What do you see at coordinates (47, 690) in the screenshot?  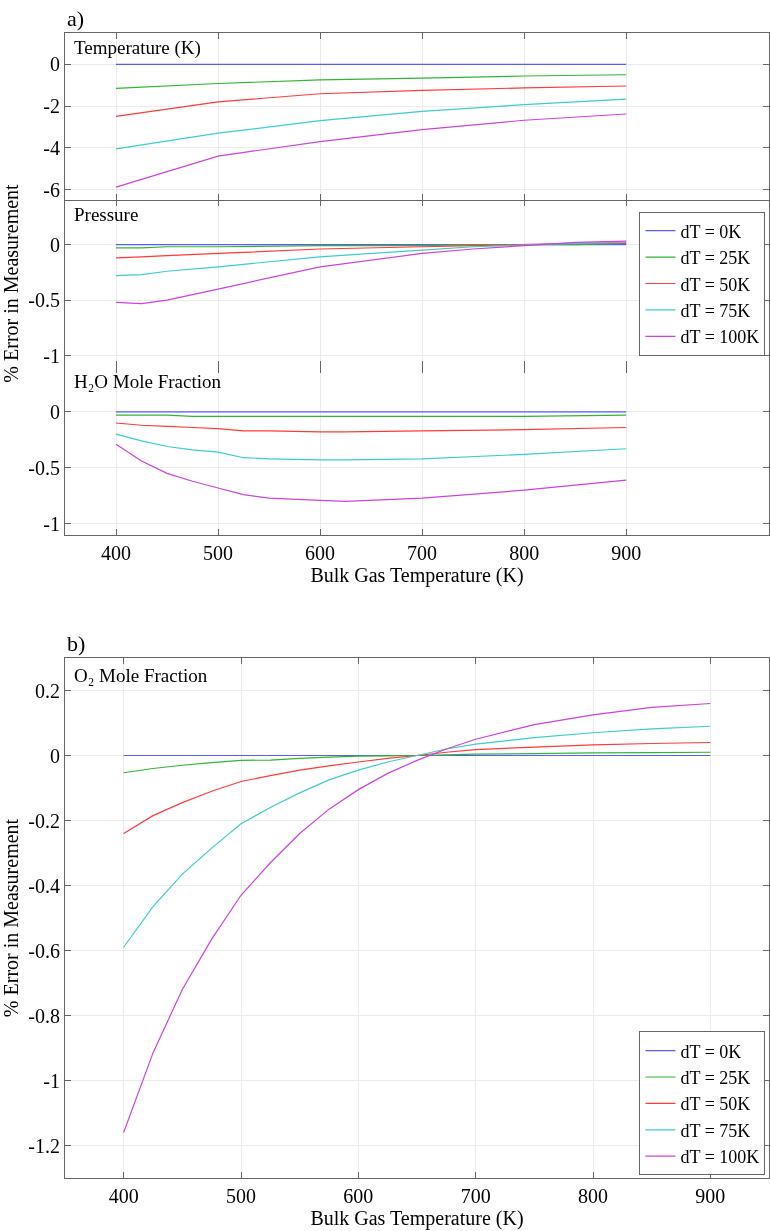 I see `y-tick-label: 0.2` at bounding box center [47, 690].